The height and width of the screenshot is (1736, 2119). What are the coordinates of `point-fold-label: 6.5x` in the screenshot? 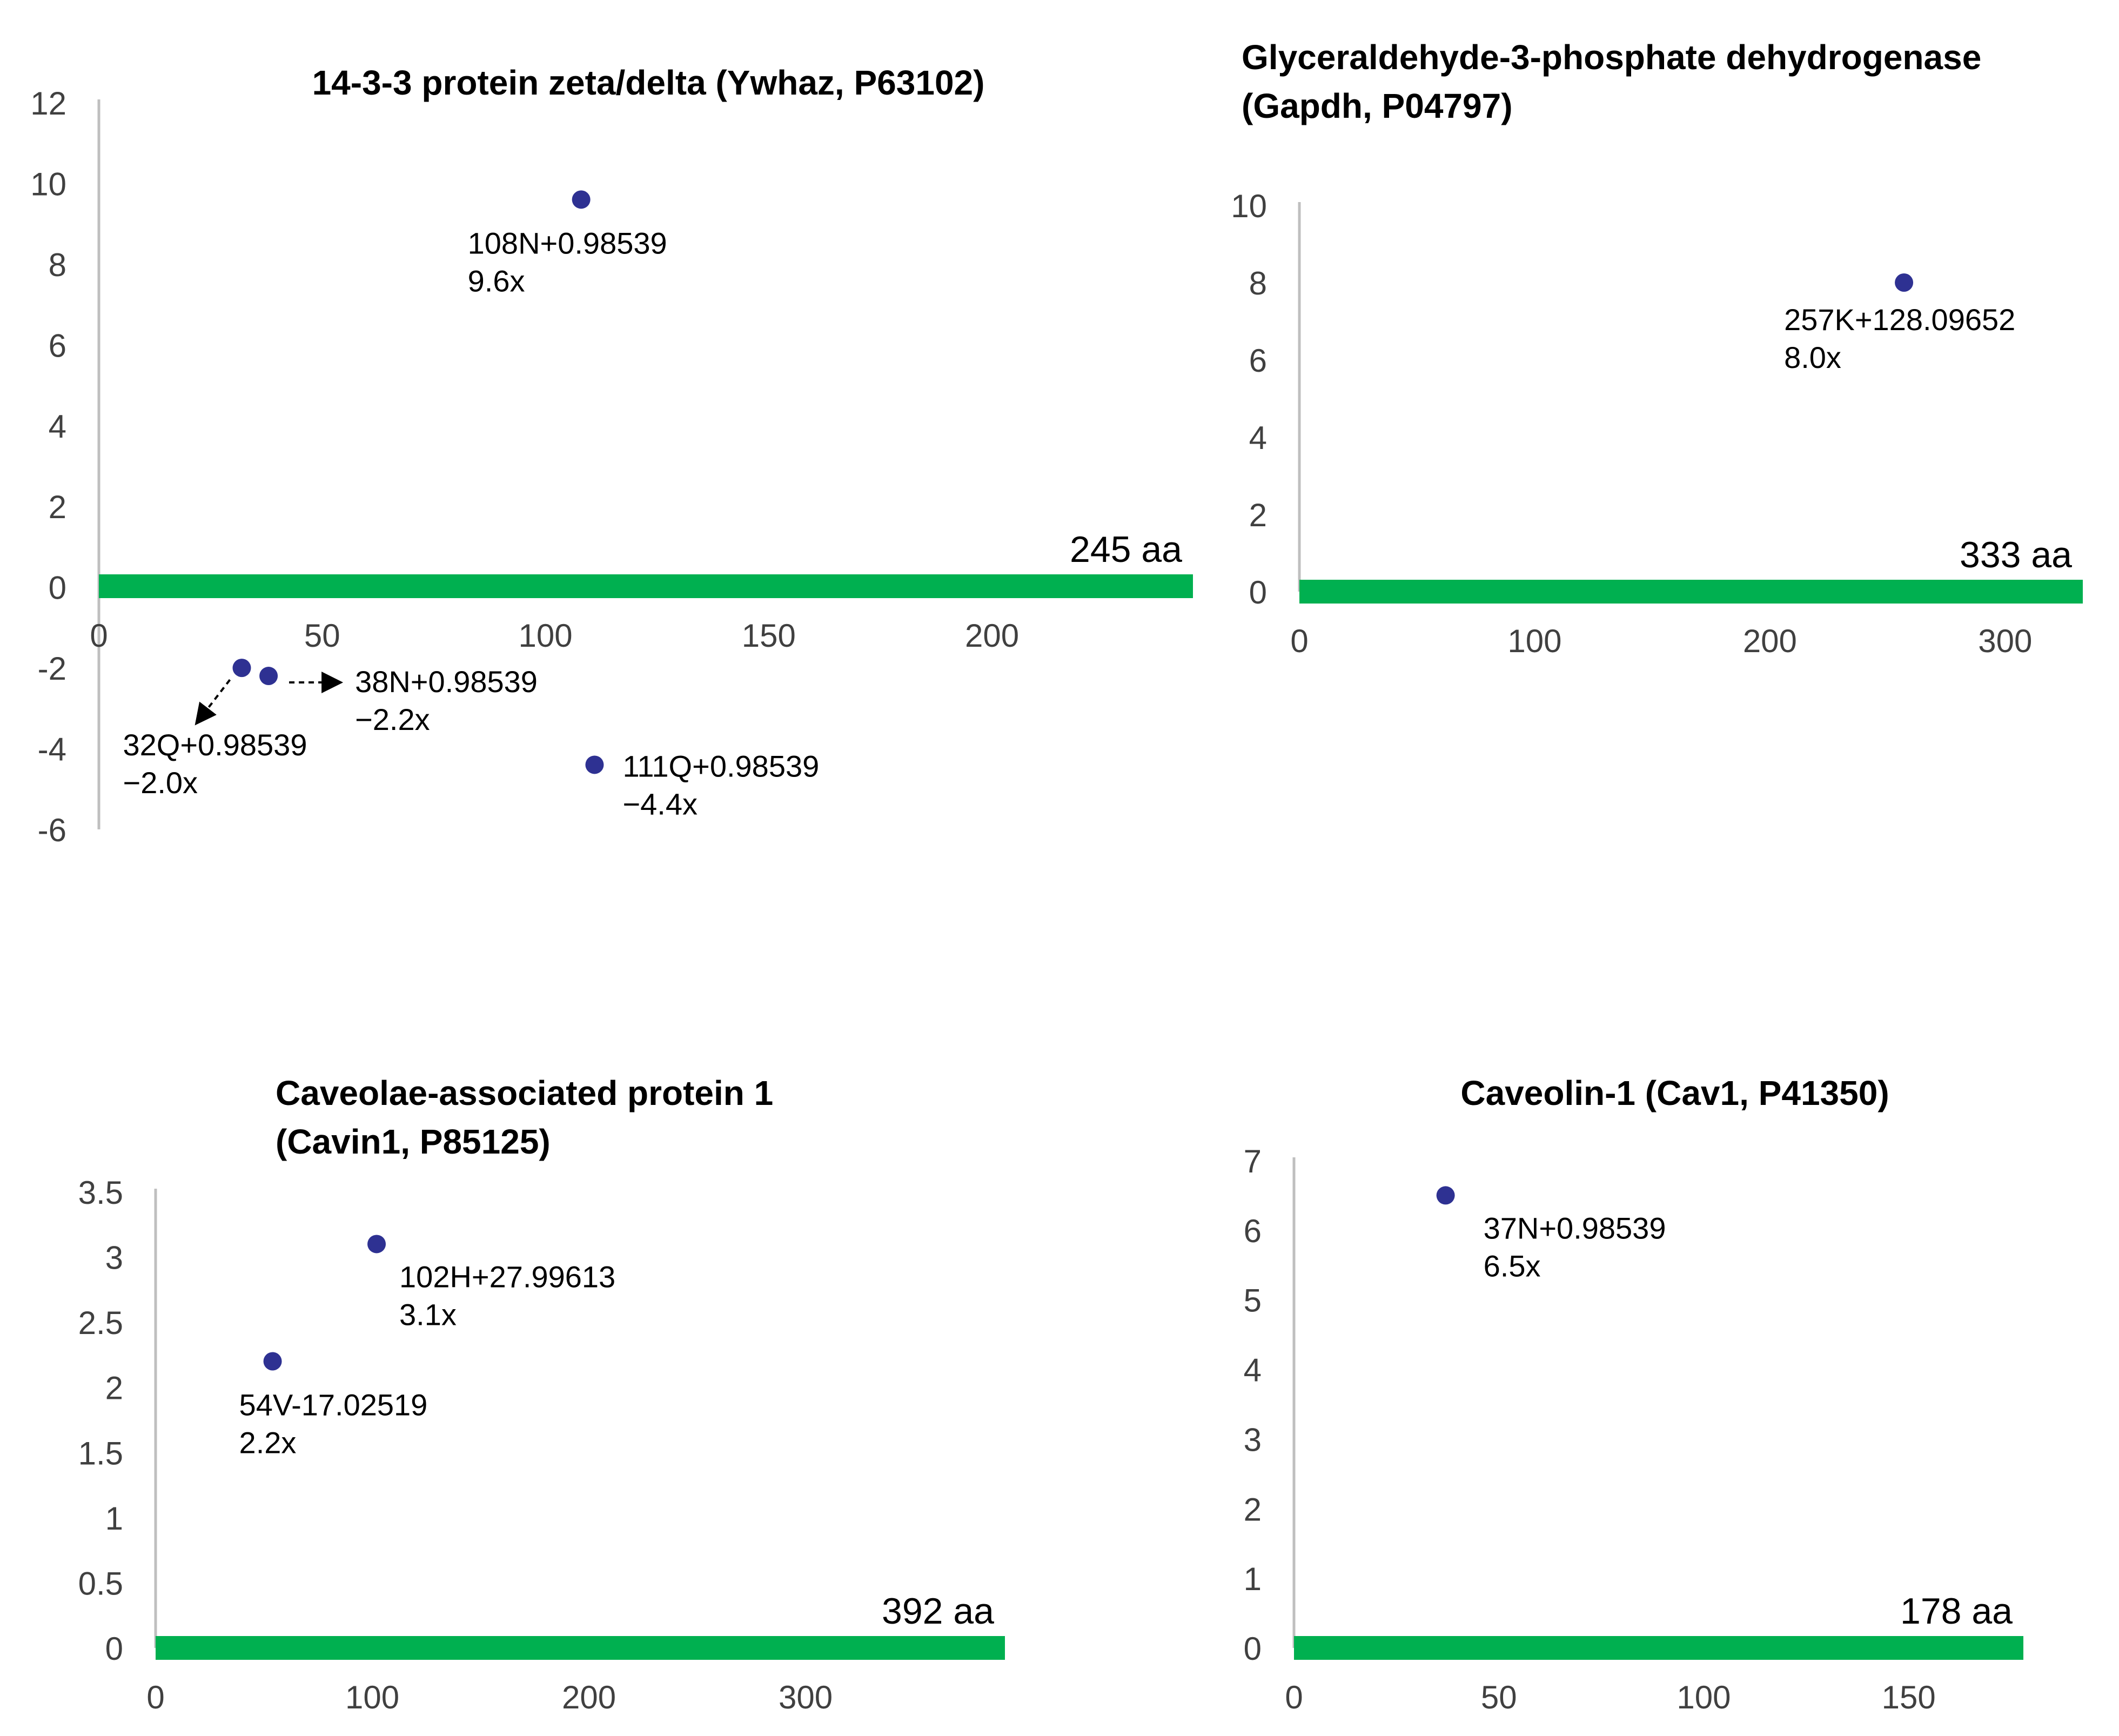 It's located at (1512, 1266).